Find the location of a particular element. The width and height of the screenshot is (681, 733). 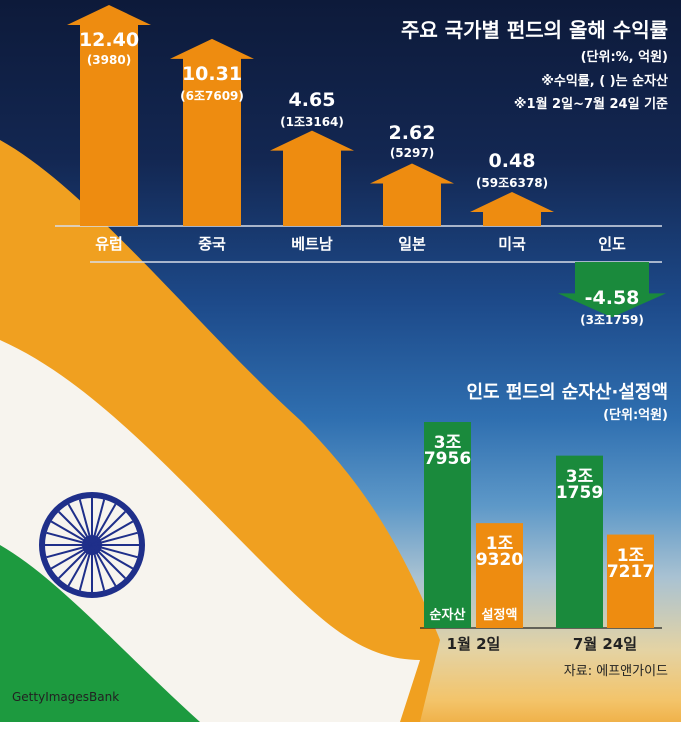

india-chart-unit: (단위:억원) is located at coordinates (635, 415).